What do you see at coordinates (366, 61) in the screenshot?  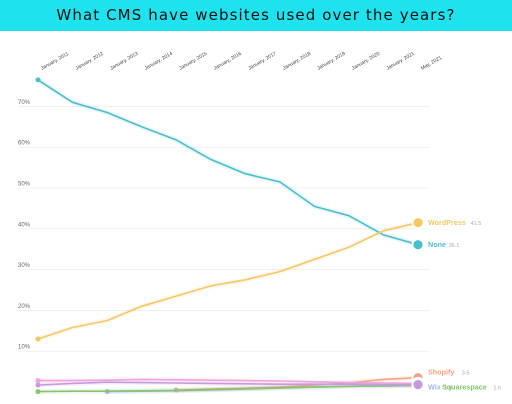 I see `x-tick-label: January, 2020` at bounding box center [366, 61].